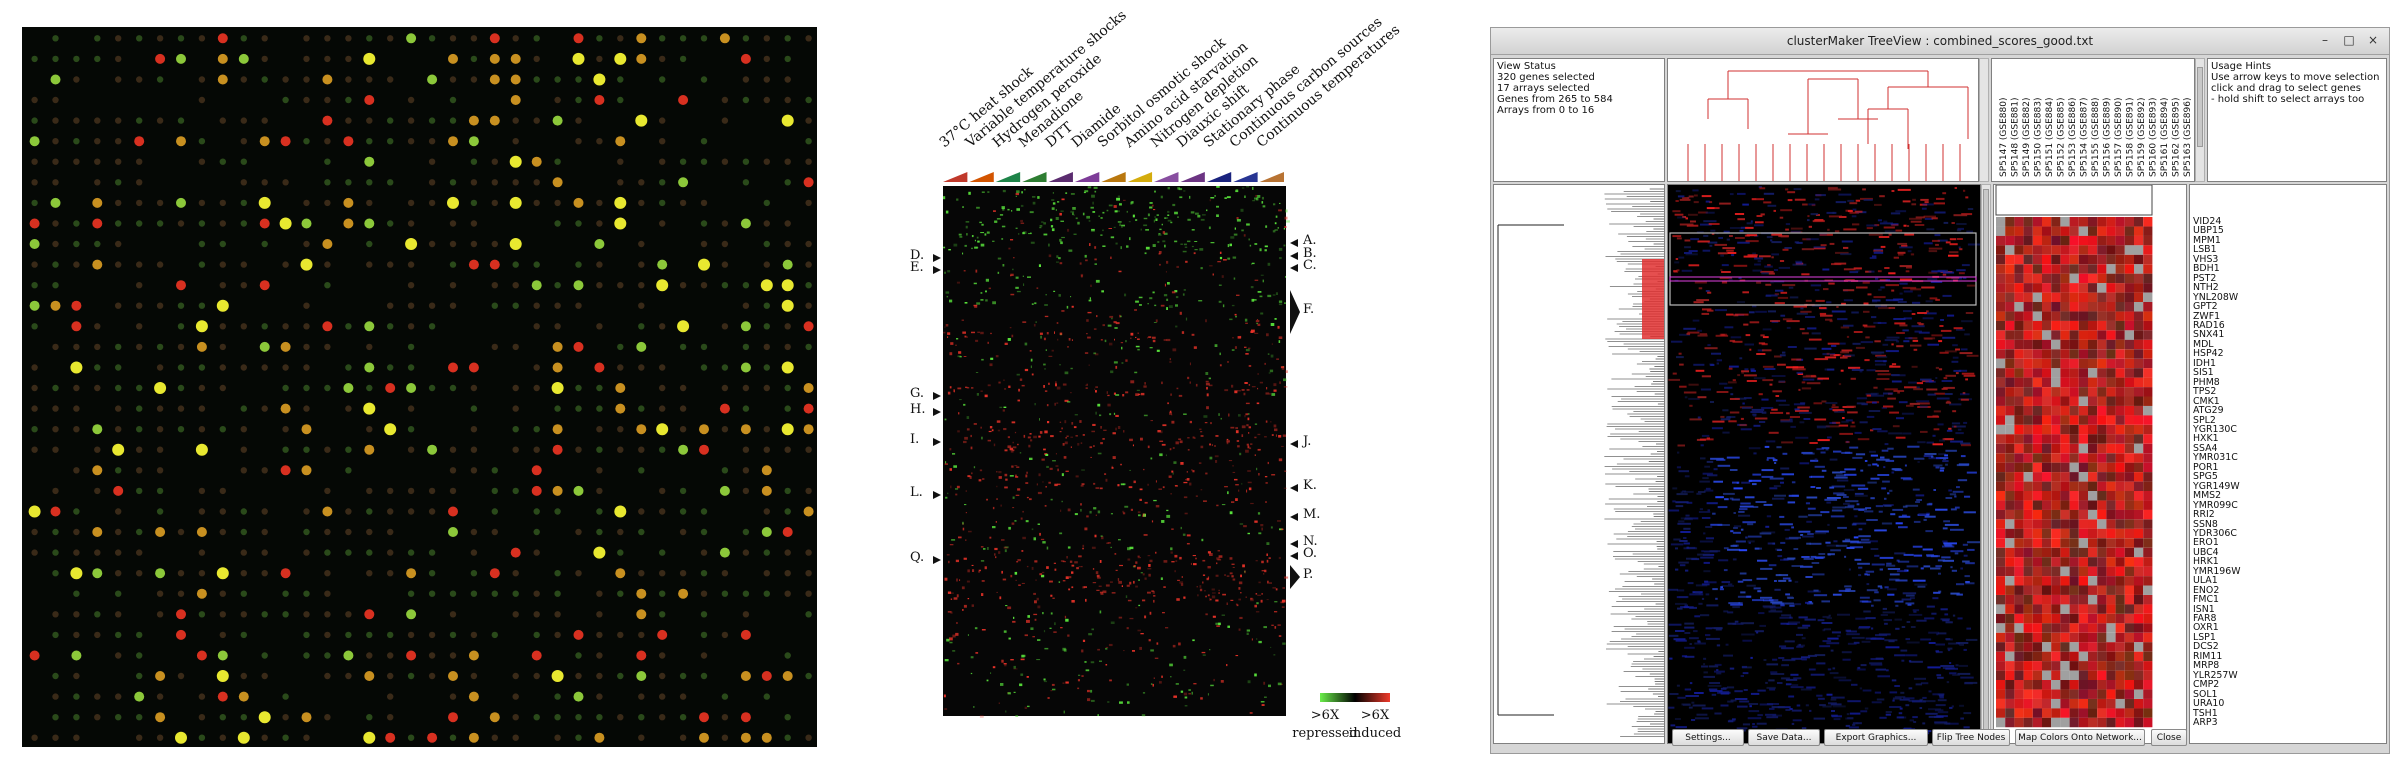  What do you see at coordinates (1986, 462) in the screenshot?
I see `global-heatmap-vscroll` at bounding box center [1986, 462].